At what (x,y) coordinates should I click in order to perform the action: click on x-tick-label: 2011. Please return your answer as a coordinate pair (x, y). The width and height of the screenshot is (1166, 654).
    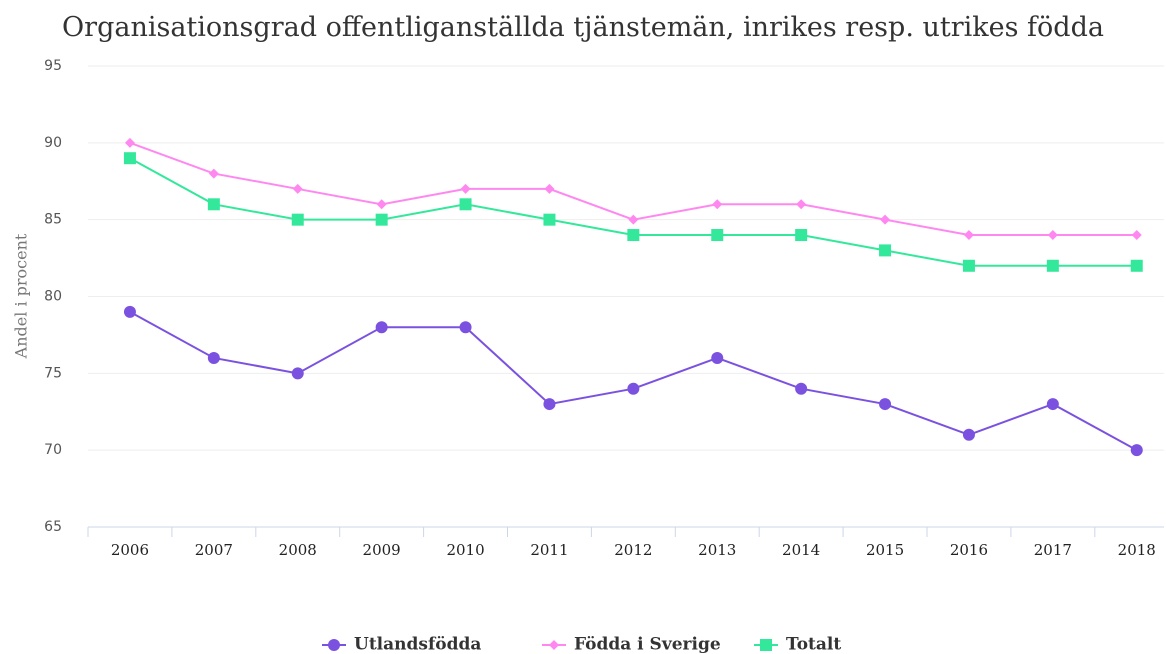
    Looking at the image, I should click on (549, 550).